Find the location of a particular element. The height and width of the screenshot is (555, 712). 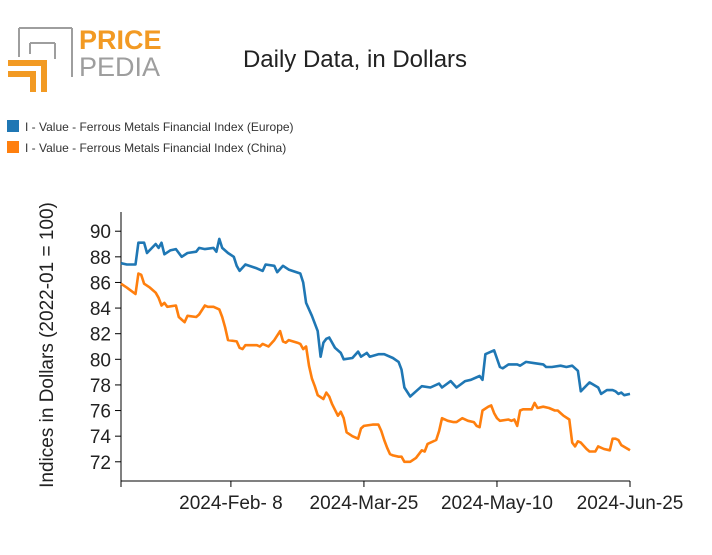

x-tick-label: 2024-Mar-25 is located at coordinates (364, 503).